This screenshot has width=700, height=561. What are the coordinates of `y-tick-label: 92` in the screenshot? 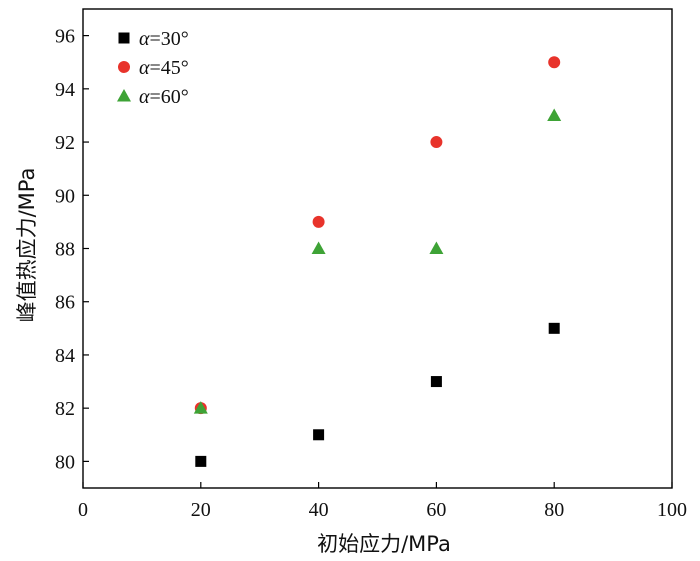 It's located at (65, 143).